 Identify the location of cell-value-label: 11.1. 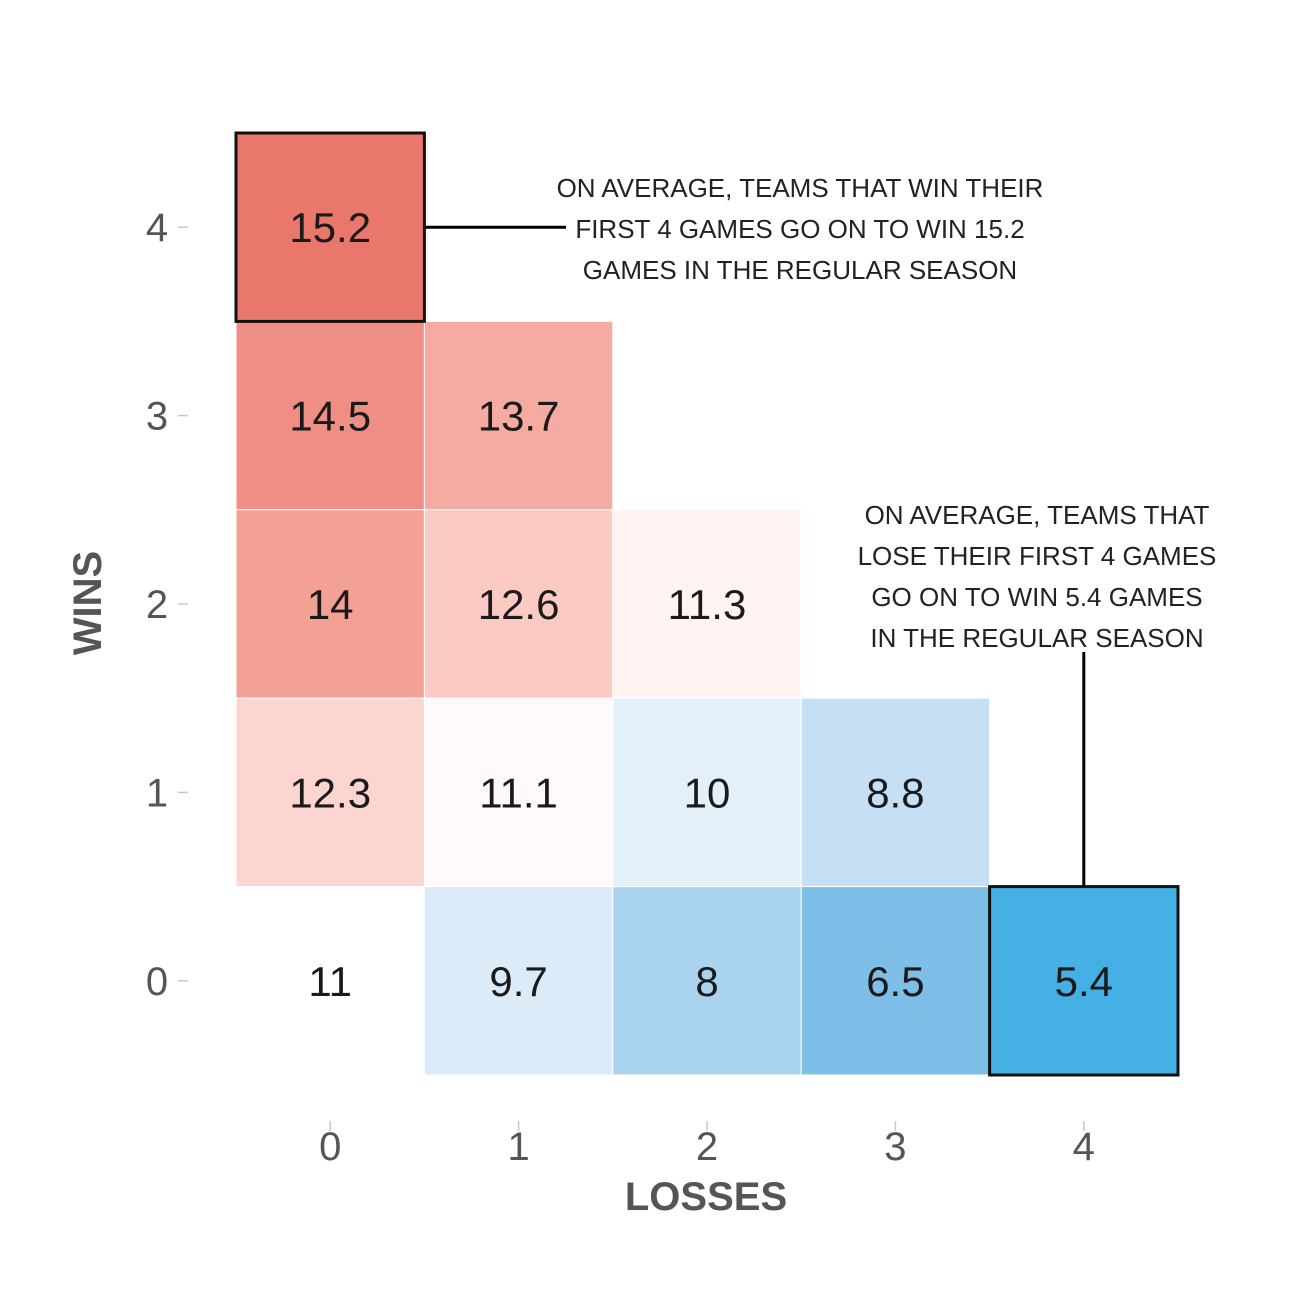
(518, 792).